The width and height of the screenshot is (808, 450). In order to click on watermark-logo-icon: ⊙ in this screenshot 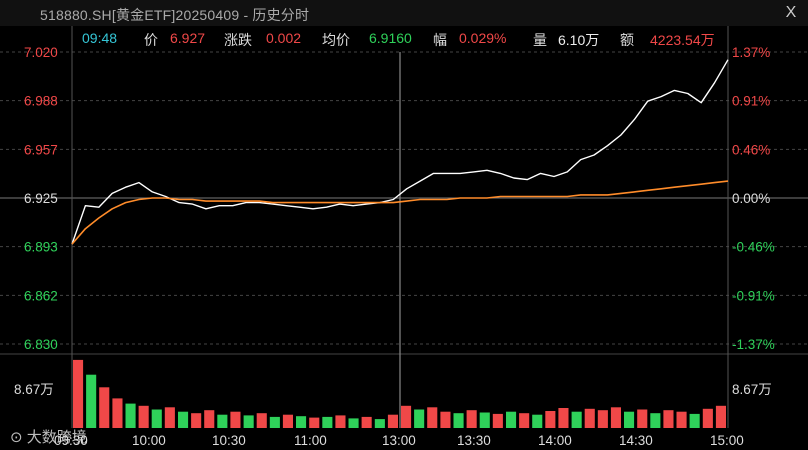, I will do `click(16, 437)`.